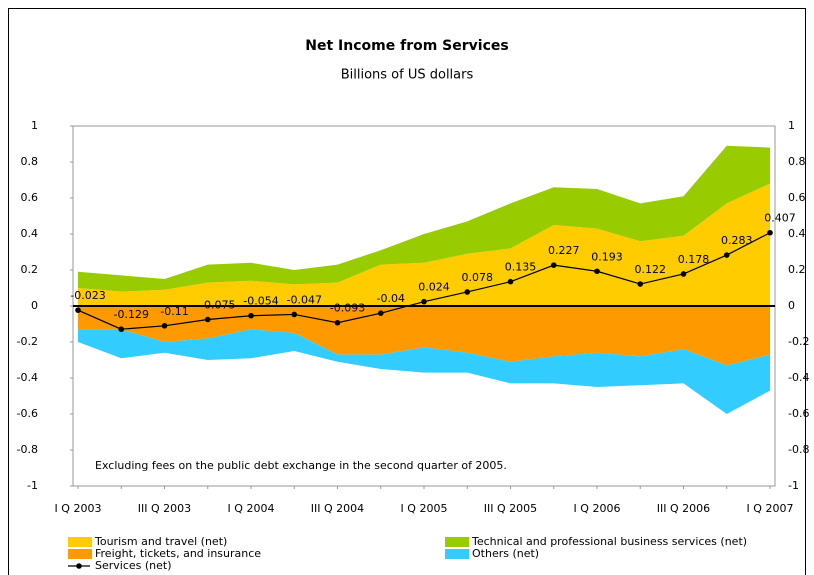 This screenshot has height=575, width=814. Describe the element at coordinates (347, 308) in the screenshot. I see `data-label: -0.093` at that location.